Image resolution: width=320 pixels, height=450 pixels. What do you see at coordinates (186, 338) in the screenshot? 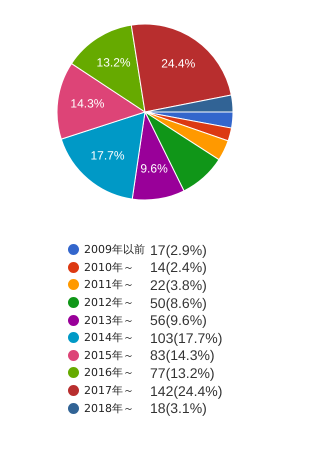
I see `data-label: 103(17.7%)` at bounding box center [186, 338].